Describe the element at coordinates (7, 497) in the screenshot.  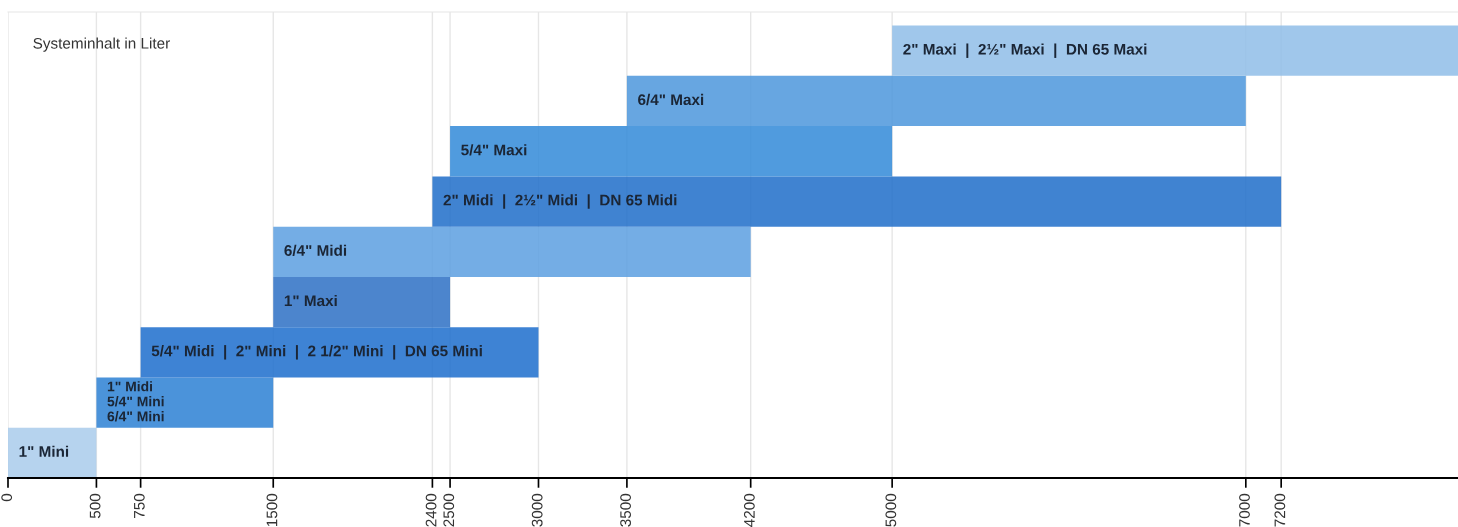
I see `x-tick-label: 0` at that location.